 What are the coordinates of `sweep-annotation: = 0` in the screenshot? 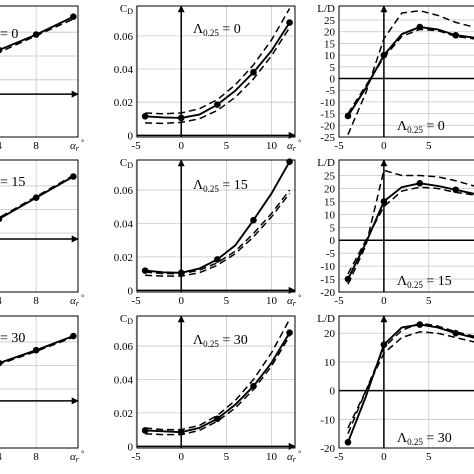 It's located at (9, 34).